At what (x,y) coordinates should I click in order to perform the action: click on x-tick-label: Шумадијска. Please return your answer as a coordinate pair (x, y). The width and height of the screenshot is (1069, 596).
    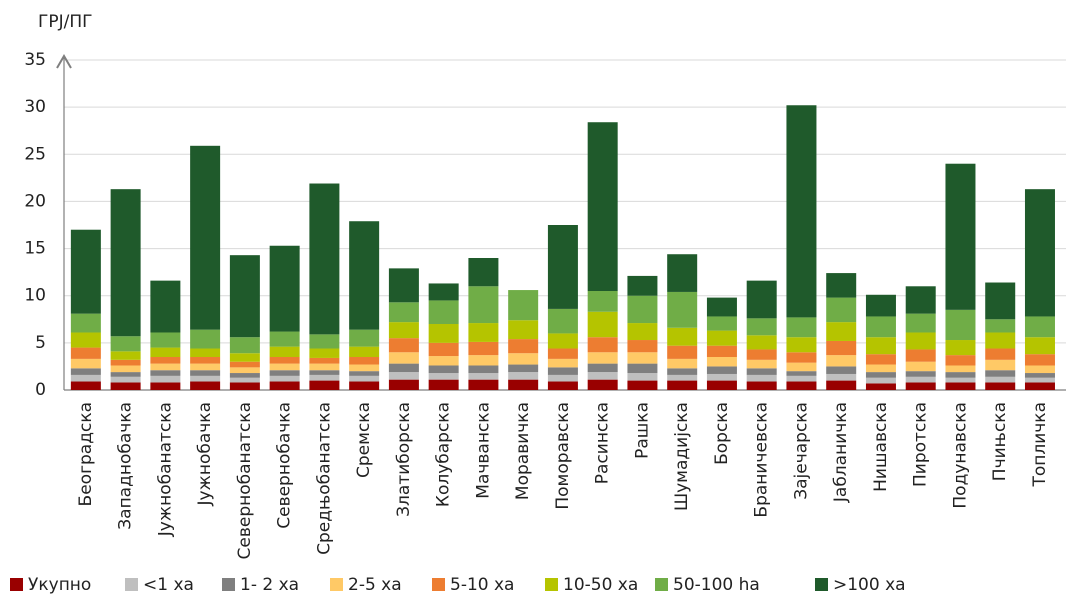
    Looking at the image, I should click on (682, 456).